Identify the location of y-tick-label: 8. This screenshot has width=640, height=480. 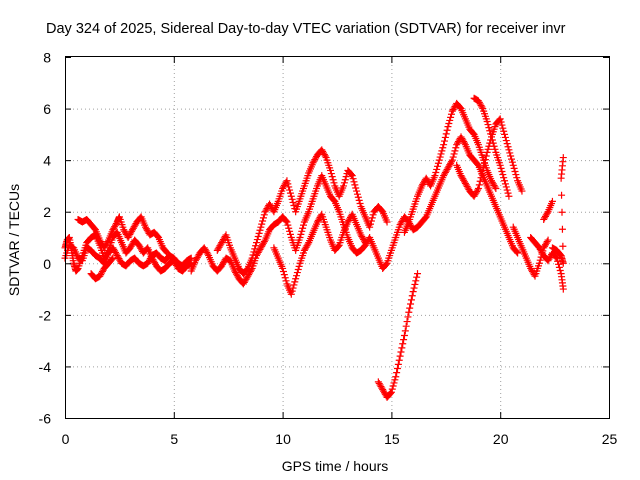
(47, 58).